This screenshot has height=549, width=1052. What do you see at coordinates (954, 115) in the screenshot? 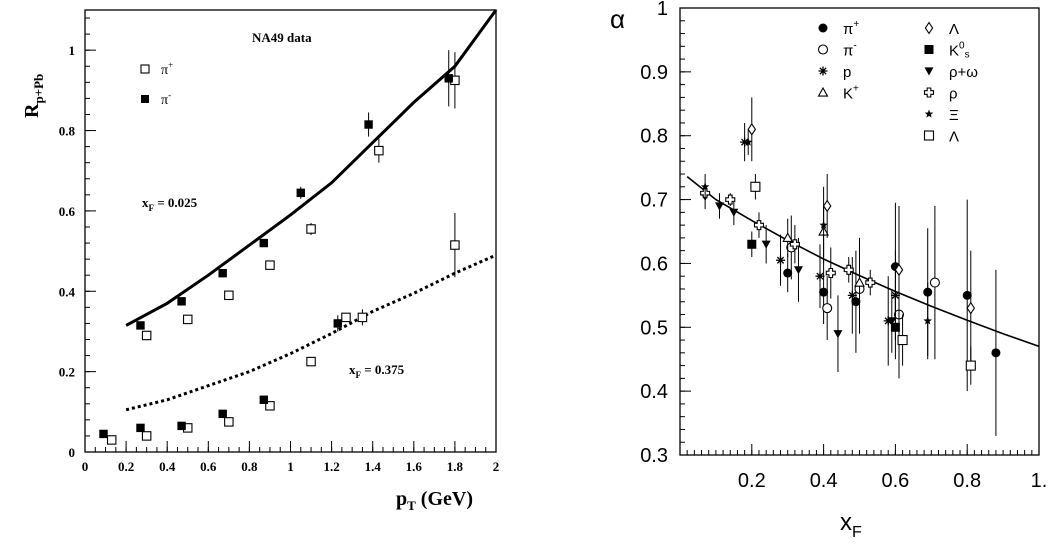
I see `legend-label: Ξ` at bounding box center [954, 115].